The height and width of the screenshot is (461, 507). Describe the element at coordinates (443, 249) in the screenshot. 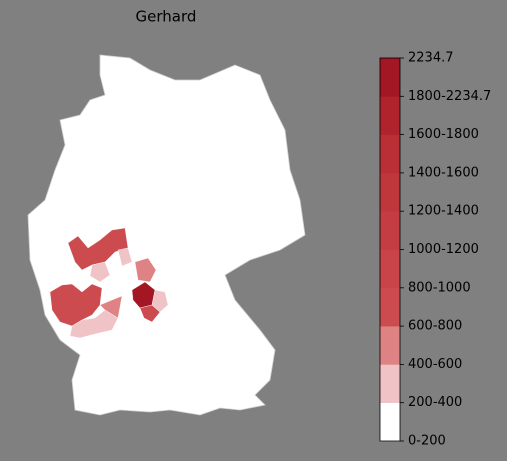

I see `colorbar-label: 1000-1200` at that location.